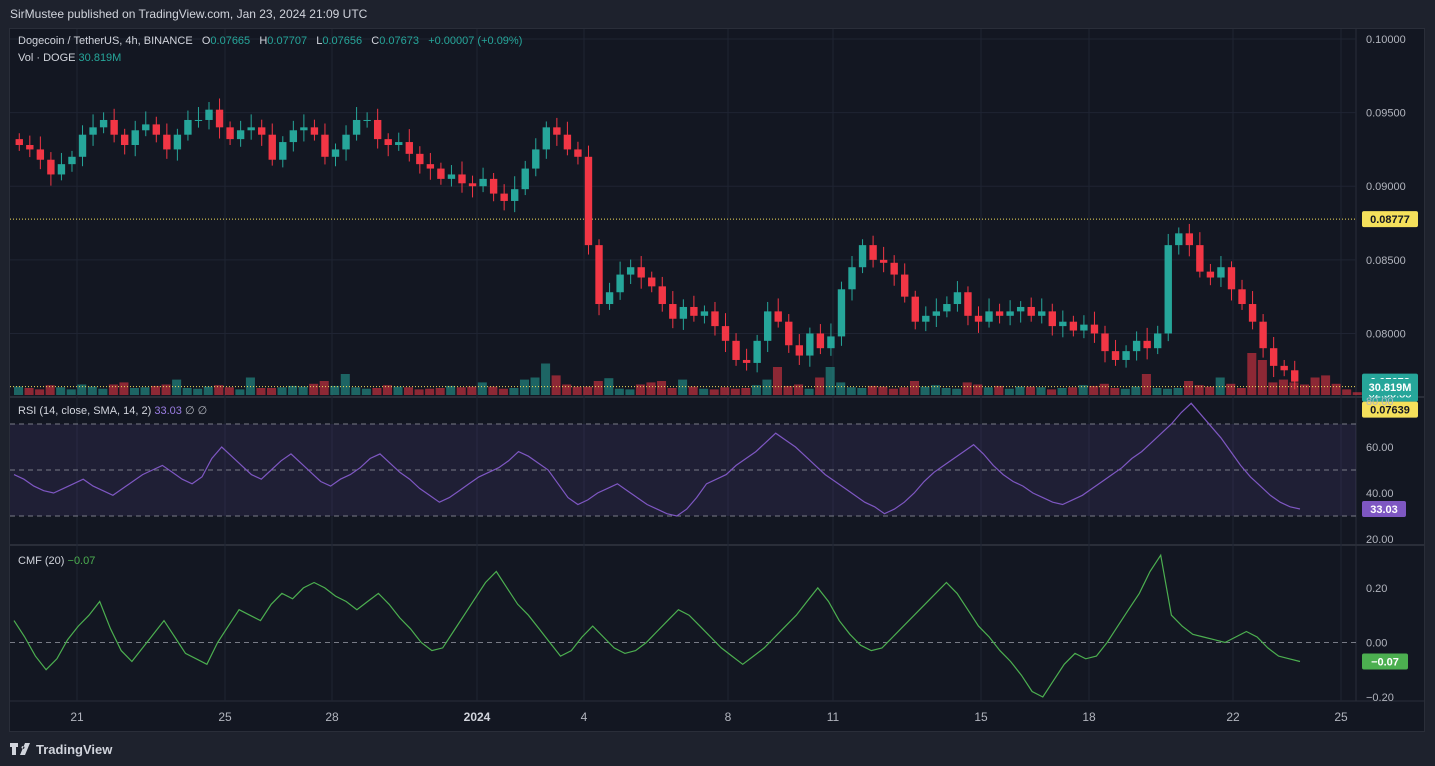 The width and height of the screenshot is (1435, 766). Describe the element at coordinates (206, 41) in the screenshot. I see `open-label: O` at that location.